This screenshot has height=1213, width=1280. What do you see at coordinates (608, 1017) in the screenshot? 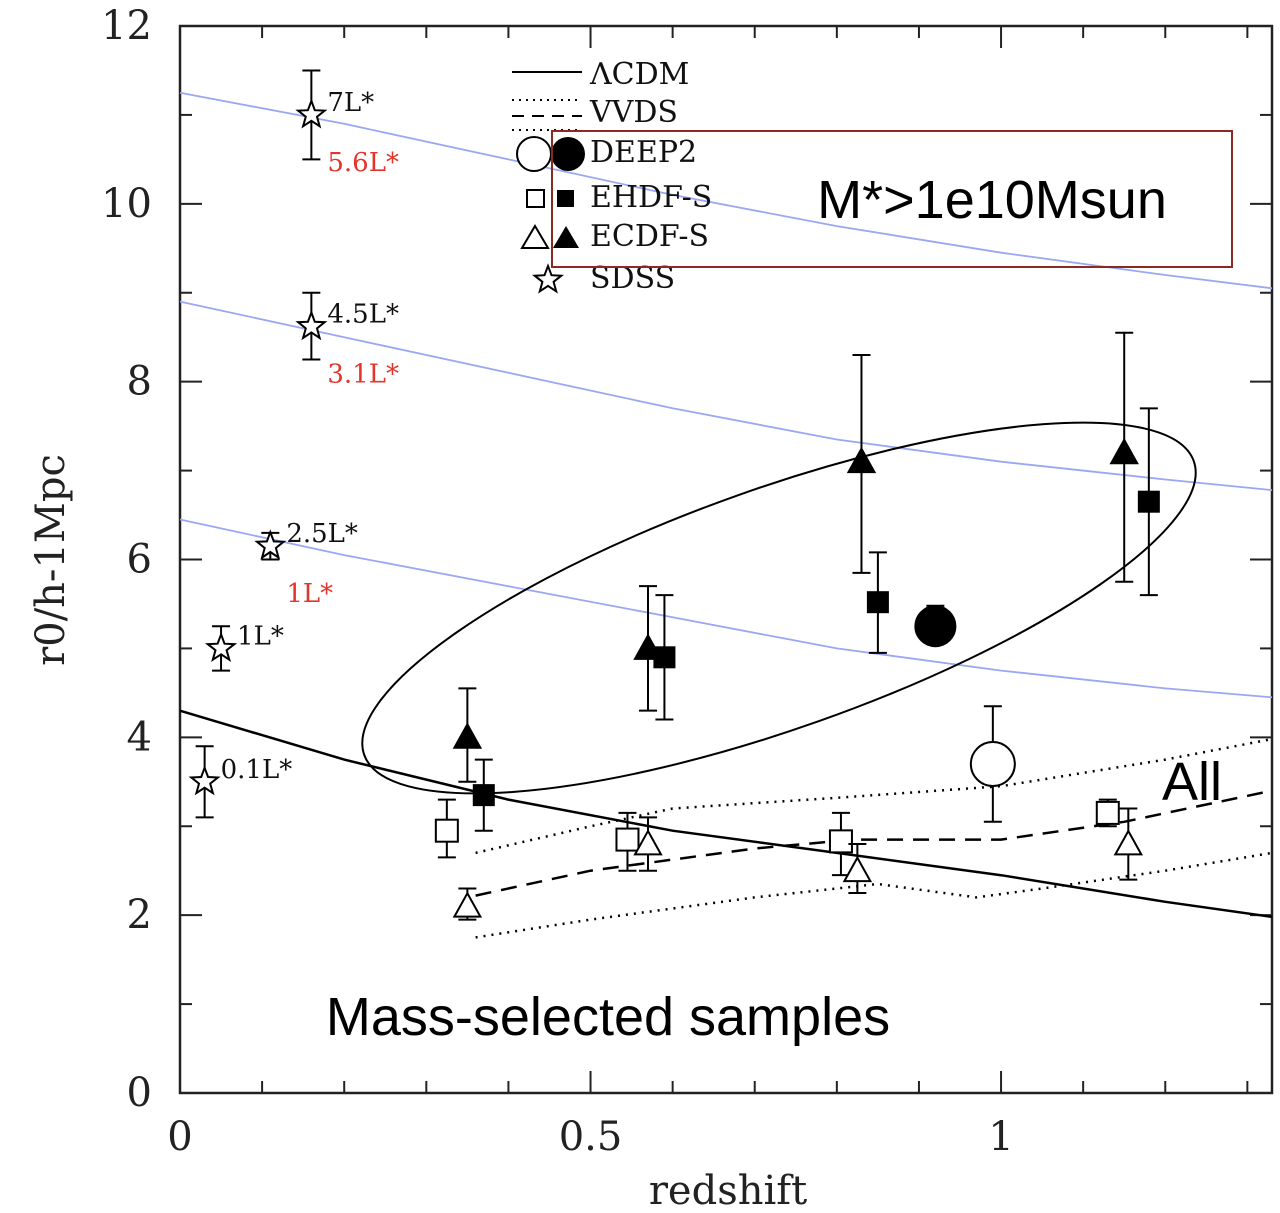
I see `sample-label: Mass-selected samples` at bounding box center [608, 1017].